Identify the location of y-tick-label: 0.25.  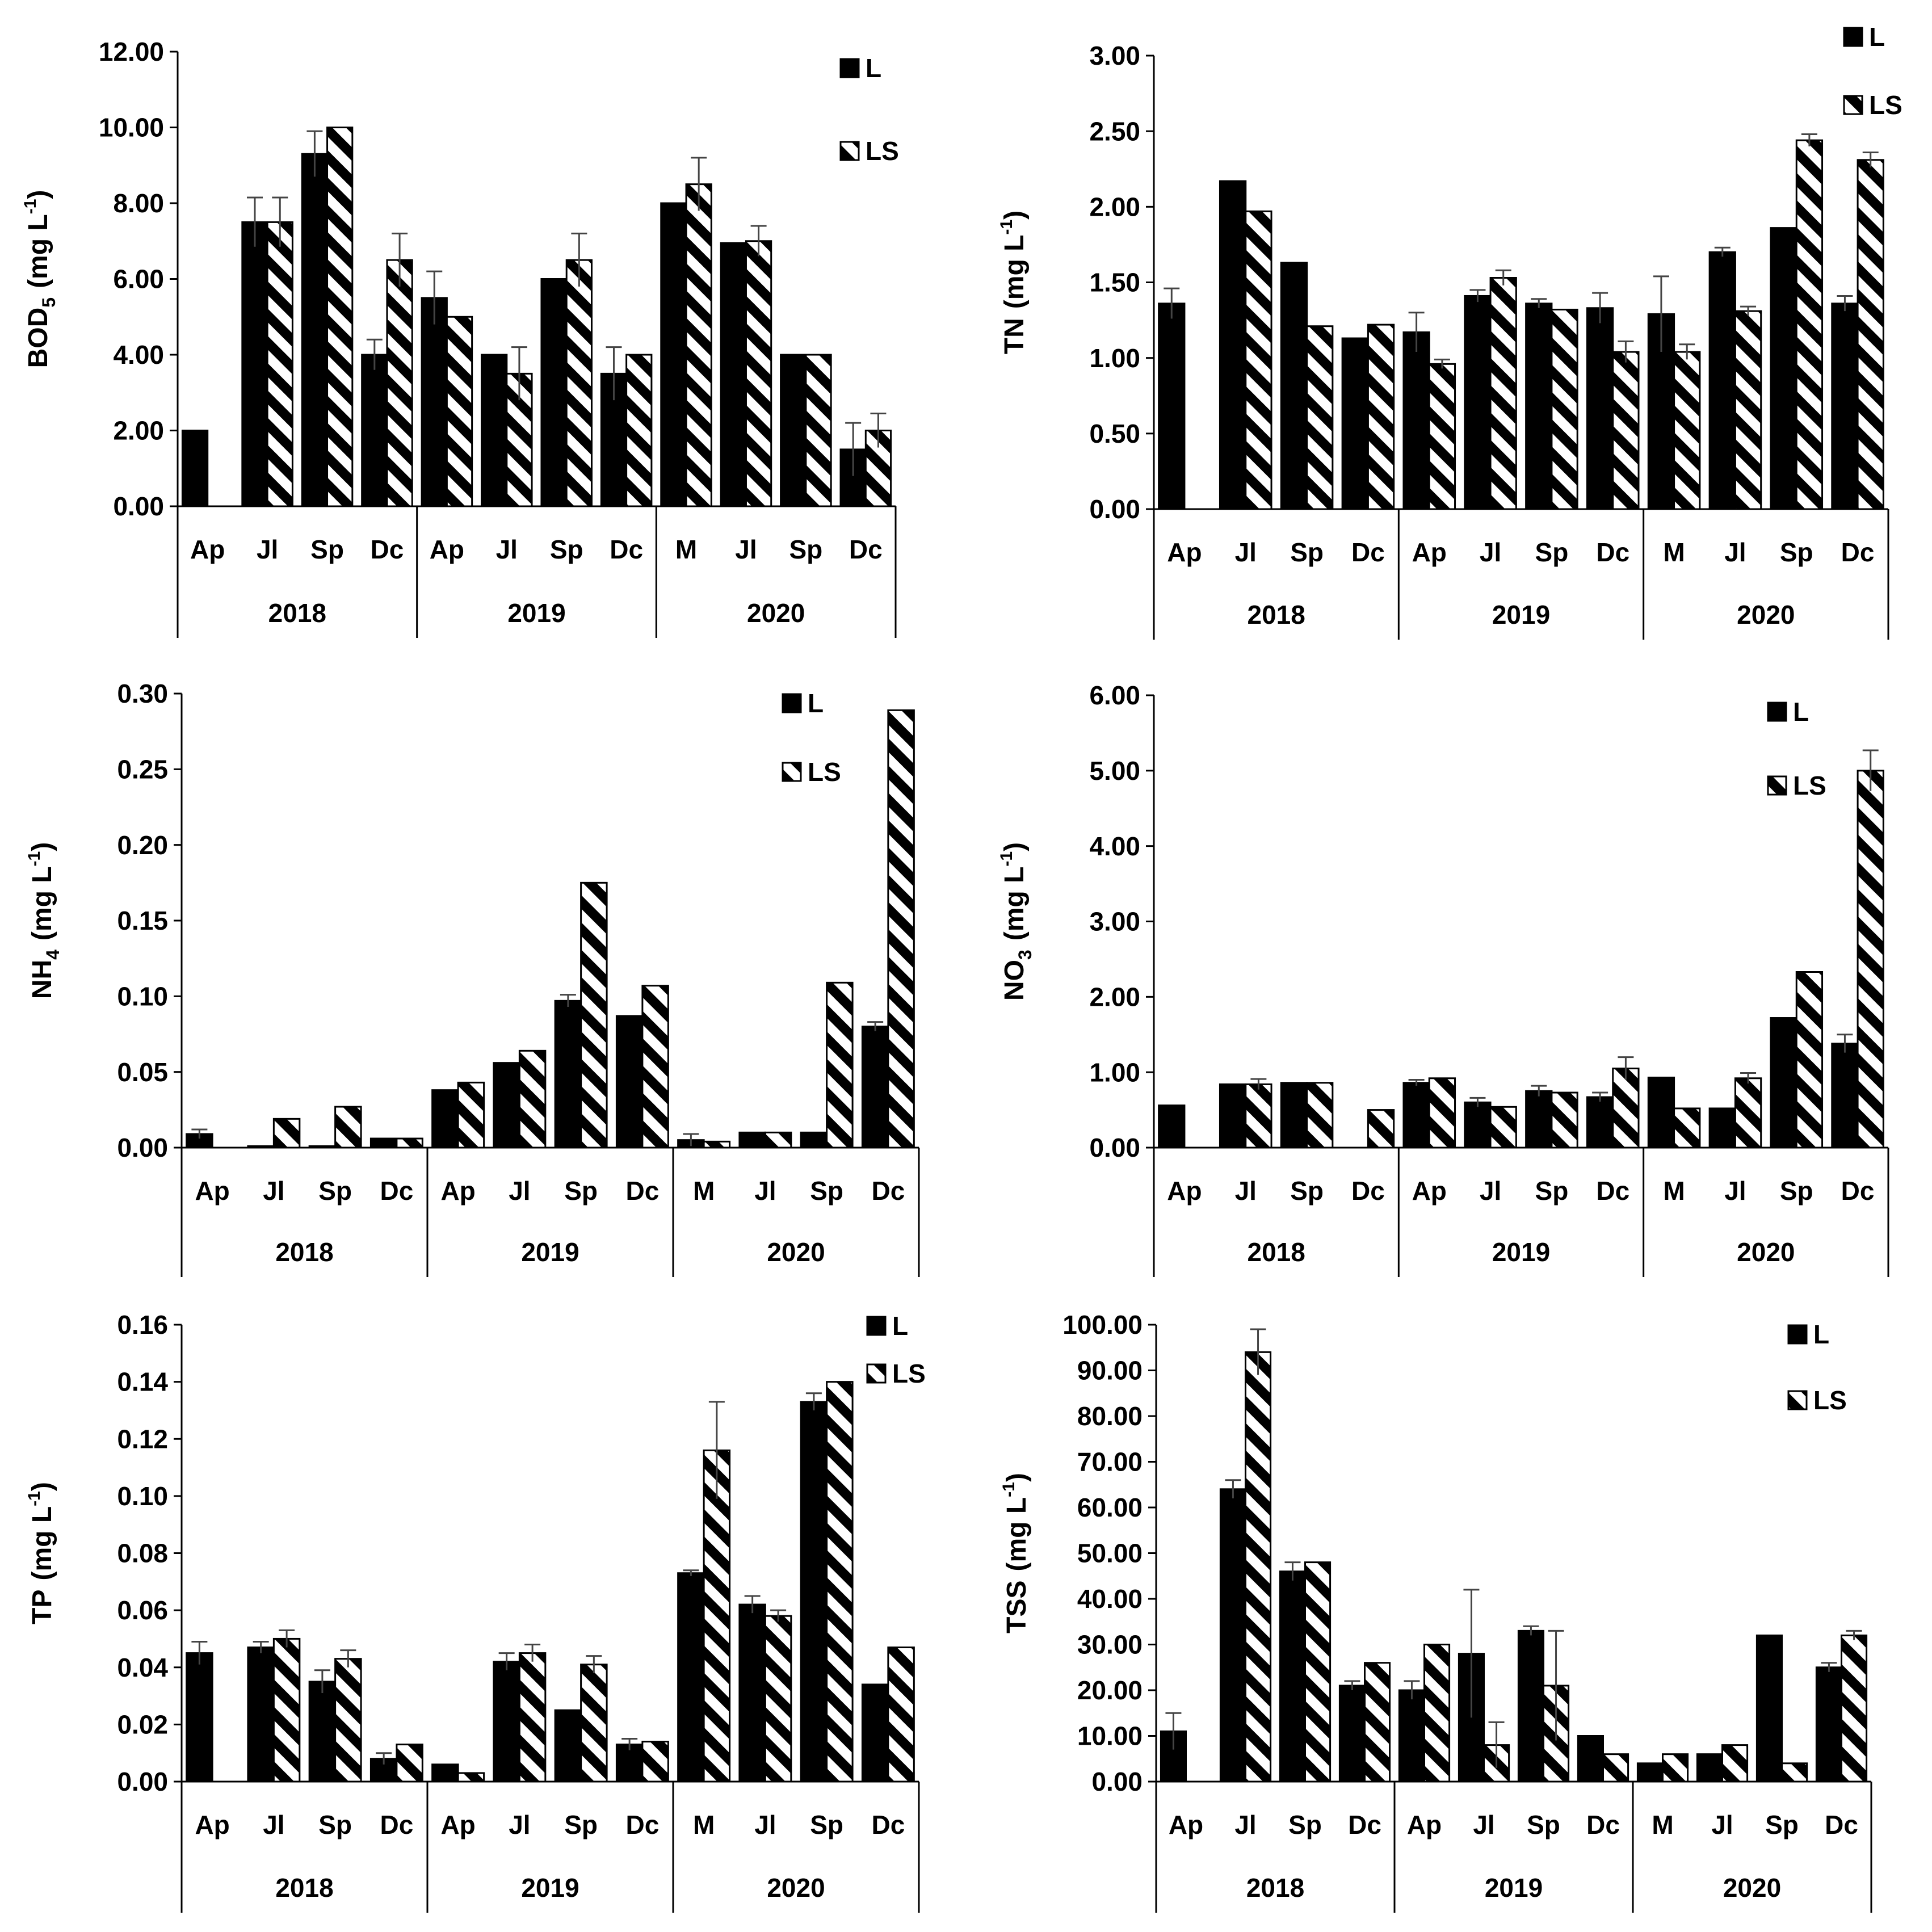
(142, 769).